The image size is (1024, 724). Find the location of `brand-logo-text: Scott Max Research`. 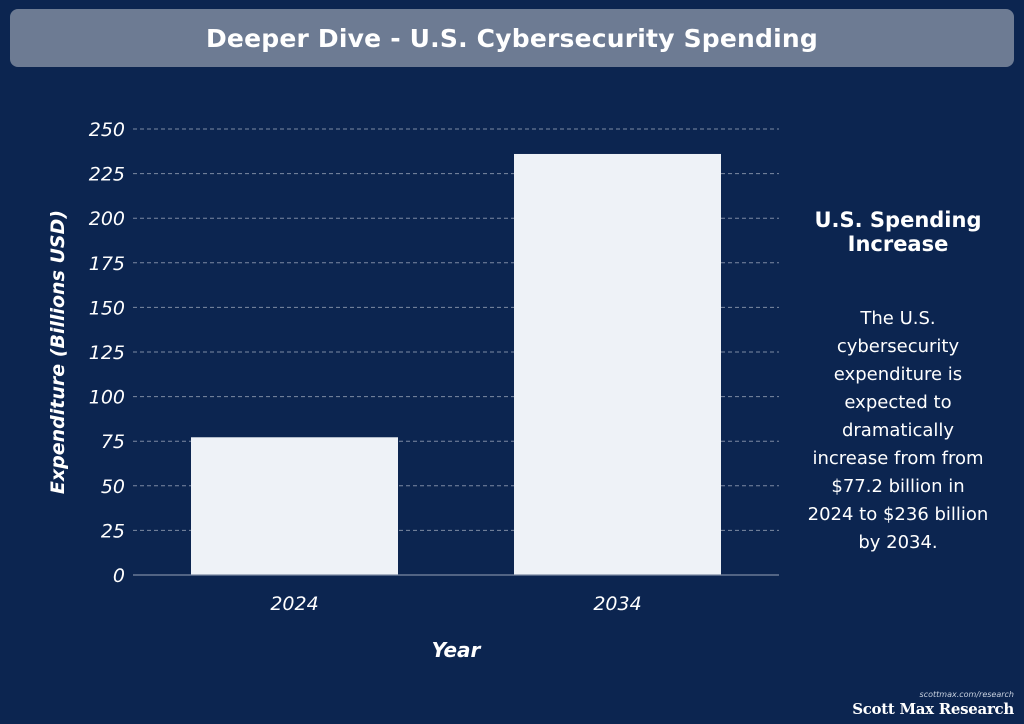

brand-logo-text: Scott Max Research is located at coordinates (933, 709).